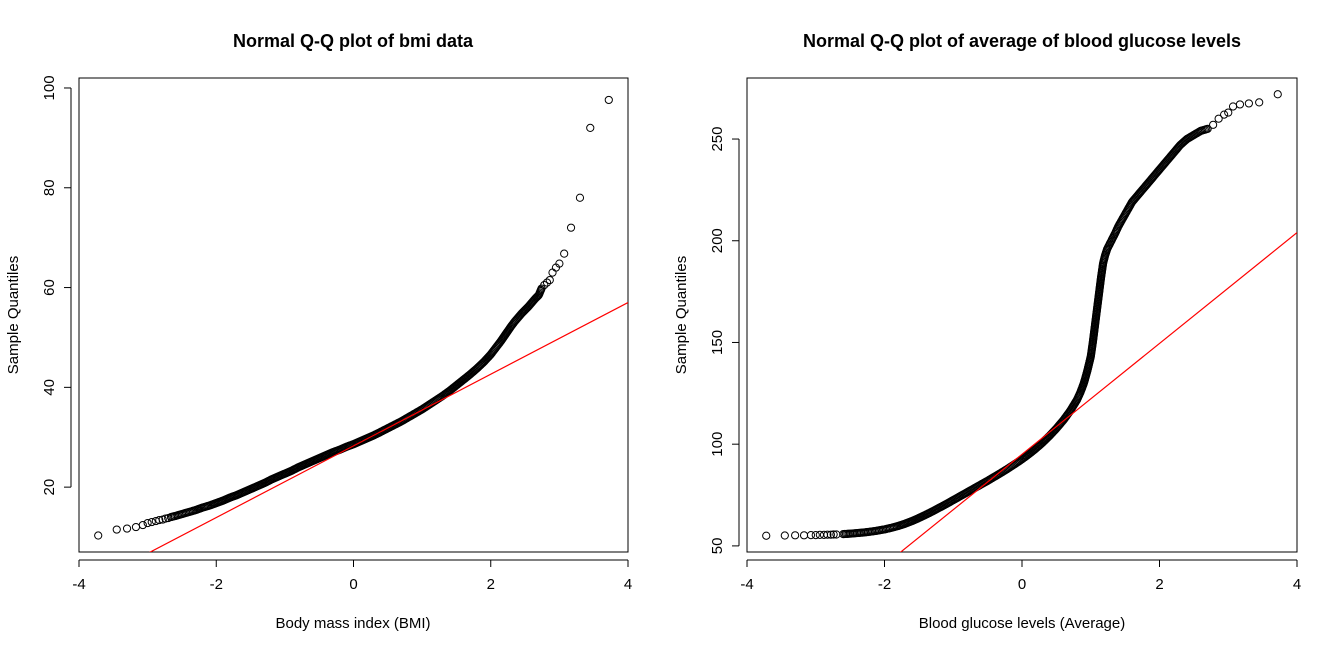 This screenshot has width=1338, height=652. Describe the element at coordinates (49, 487) in the screenshot. I see `bmi-y-tick-label: 20` at that location.